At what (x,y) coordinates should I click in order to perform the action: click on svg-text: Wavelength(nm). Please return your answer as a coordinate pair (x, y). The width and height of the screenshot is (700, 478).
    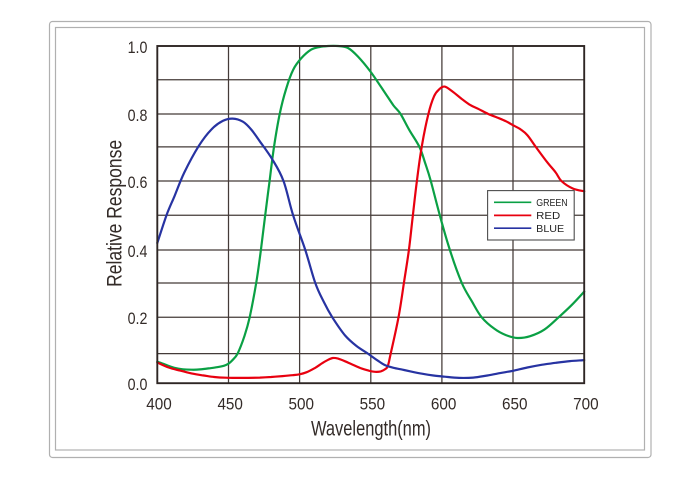
    Looking at the image, I should click on (371, 429).